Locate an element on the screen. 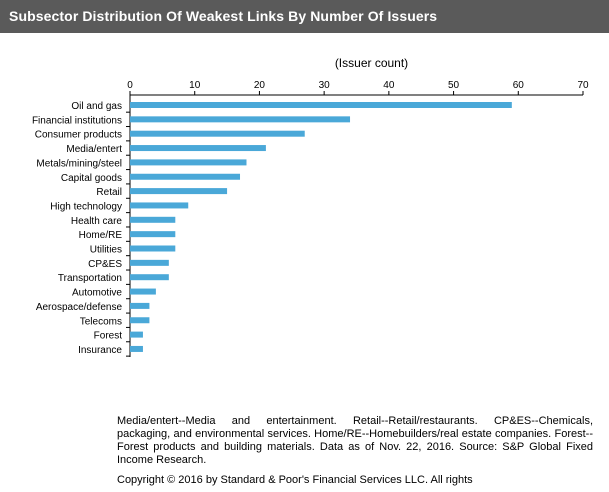 The width and height of the screenshot is (609, 492). category-label: Oil and gas is located at coordinates (96, 106).